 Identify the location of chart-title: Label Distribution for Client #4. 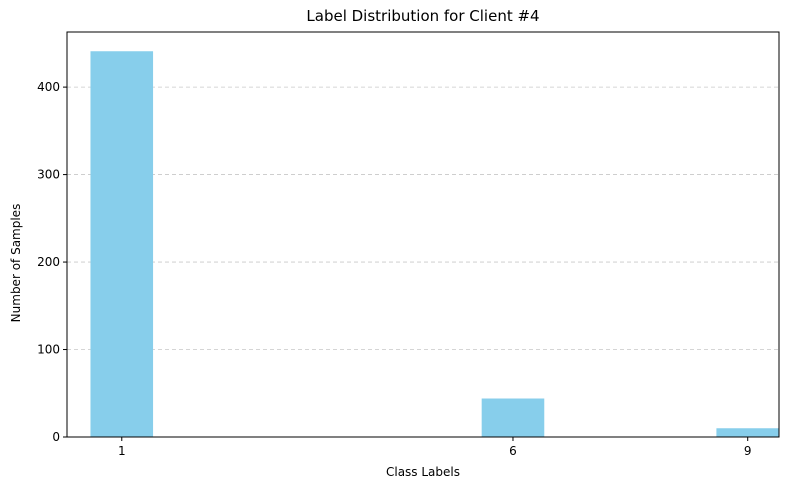
(422, 16).